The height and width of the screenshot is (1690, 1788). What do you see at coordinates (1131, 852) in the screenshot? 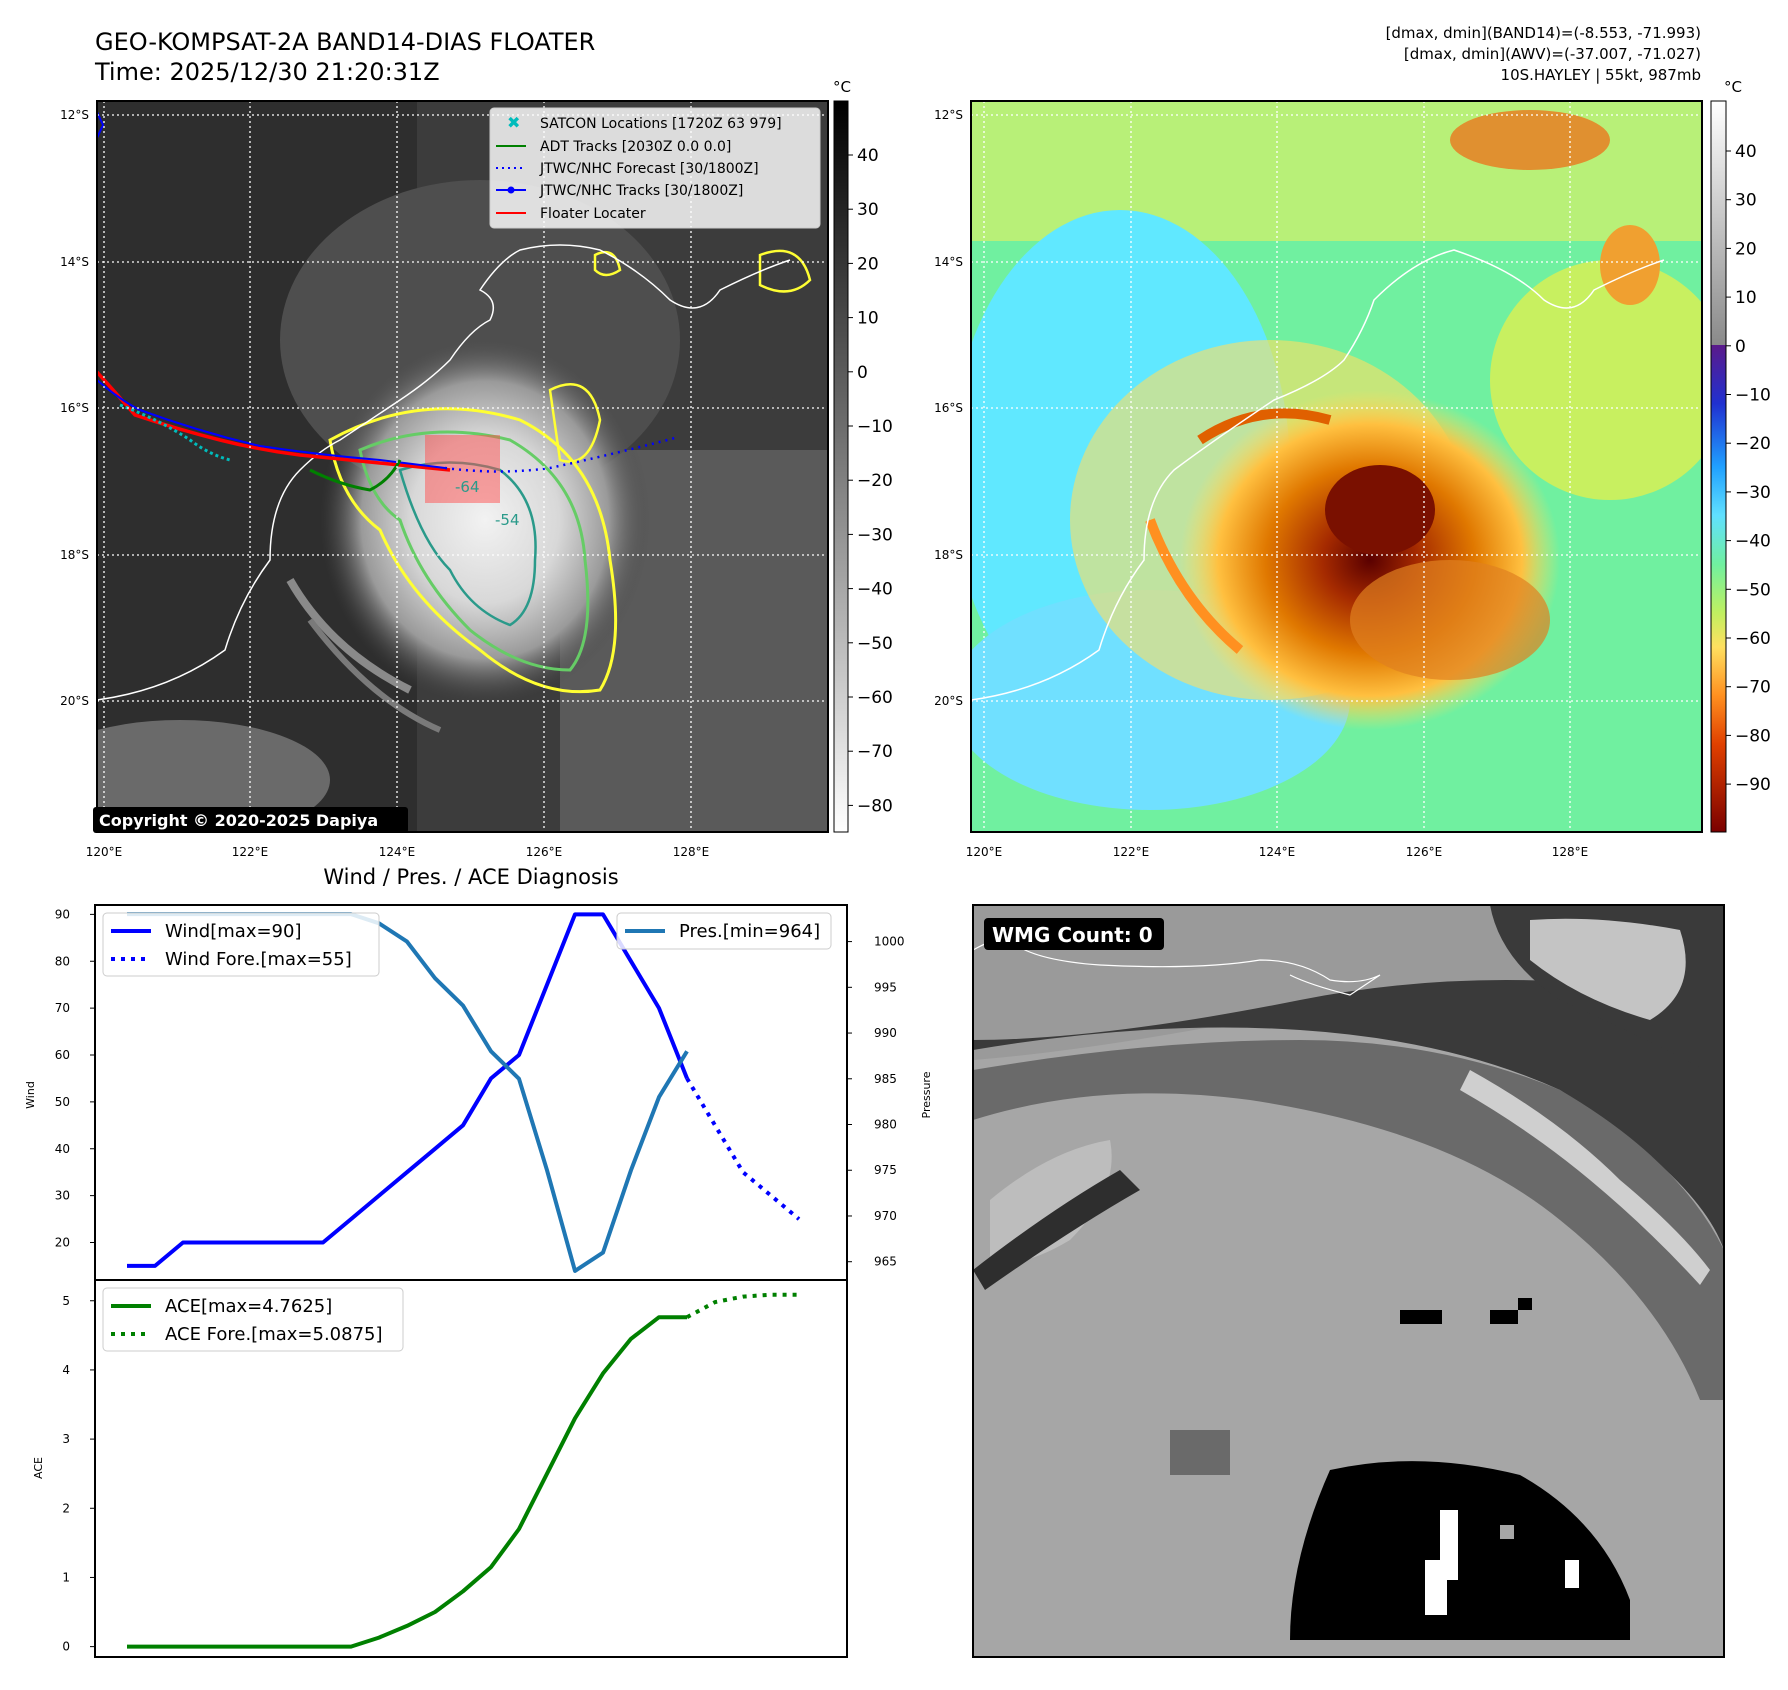
I see `color-map-lon-label: 122°E` at bounding box center [1131, 852].